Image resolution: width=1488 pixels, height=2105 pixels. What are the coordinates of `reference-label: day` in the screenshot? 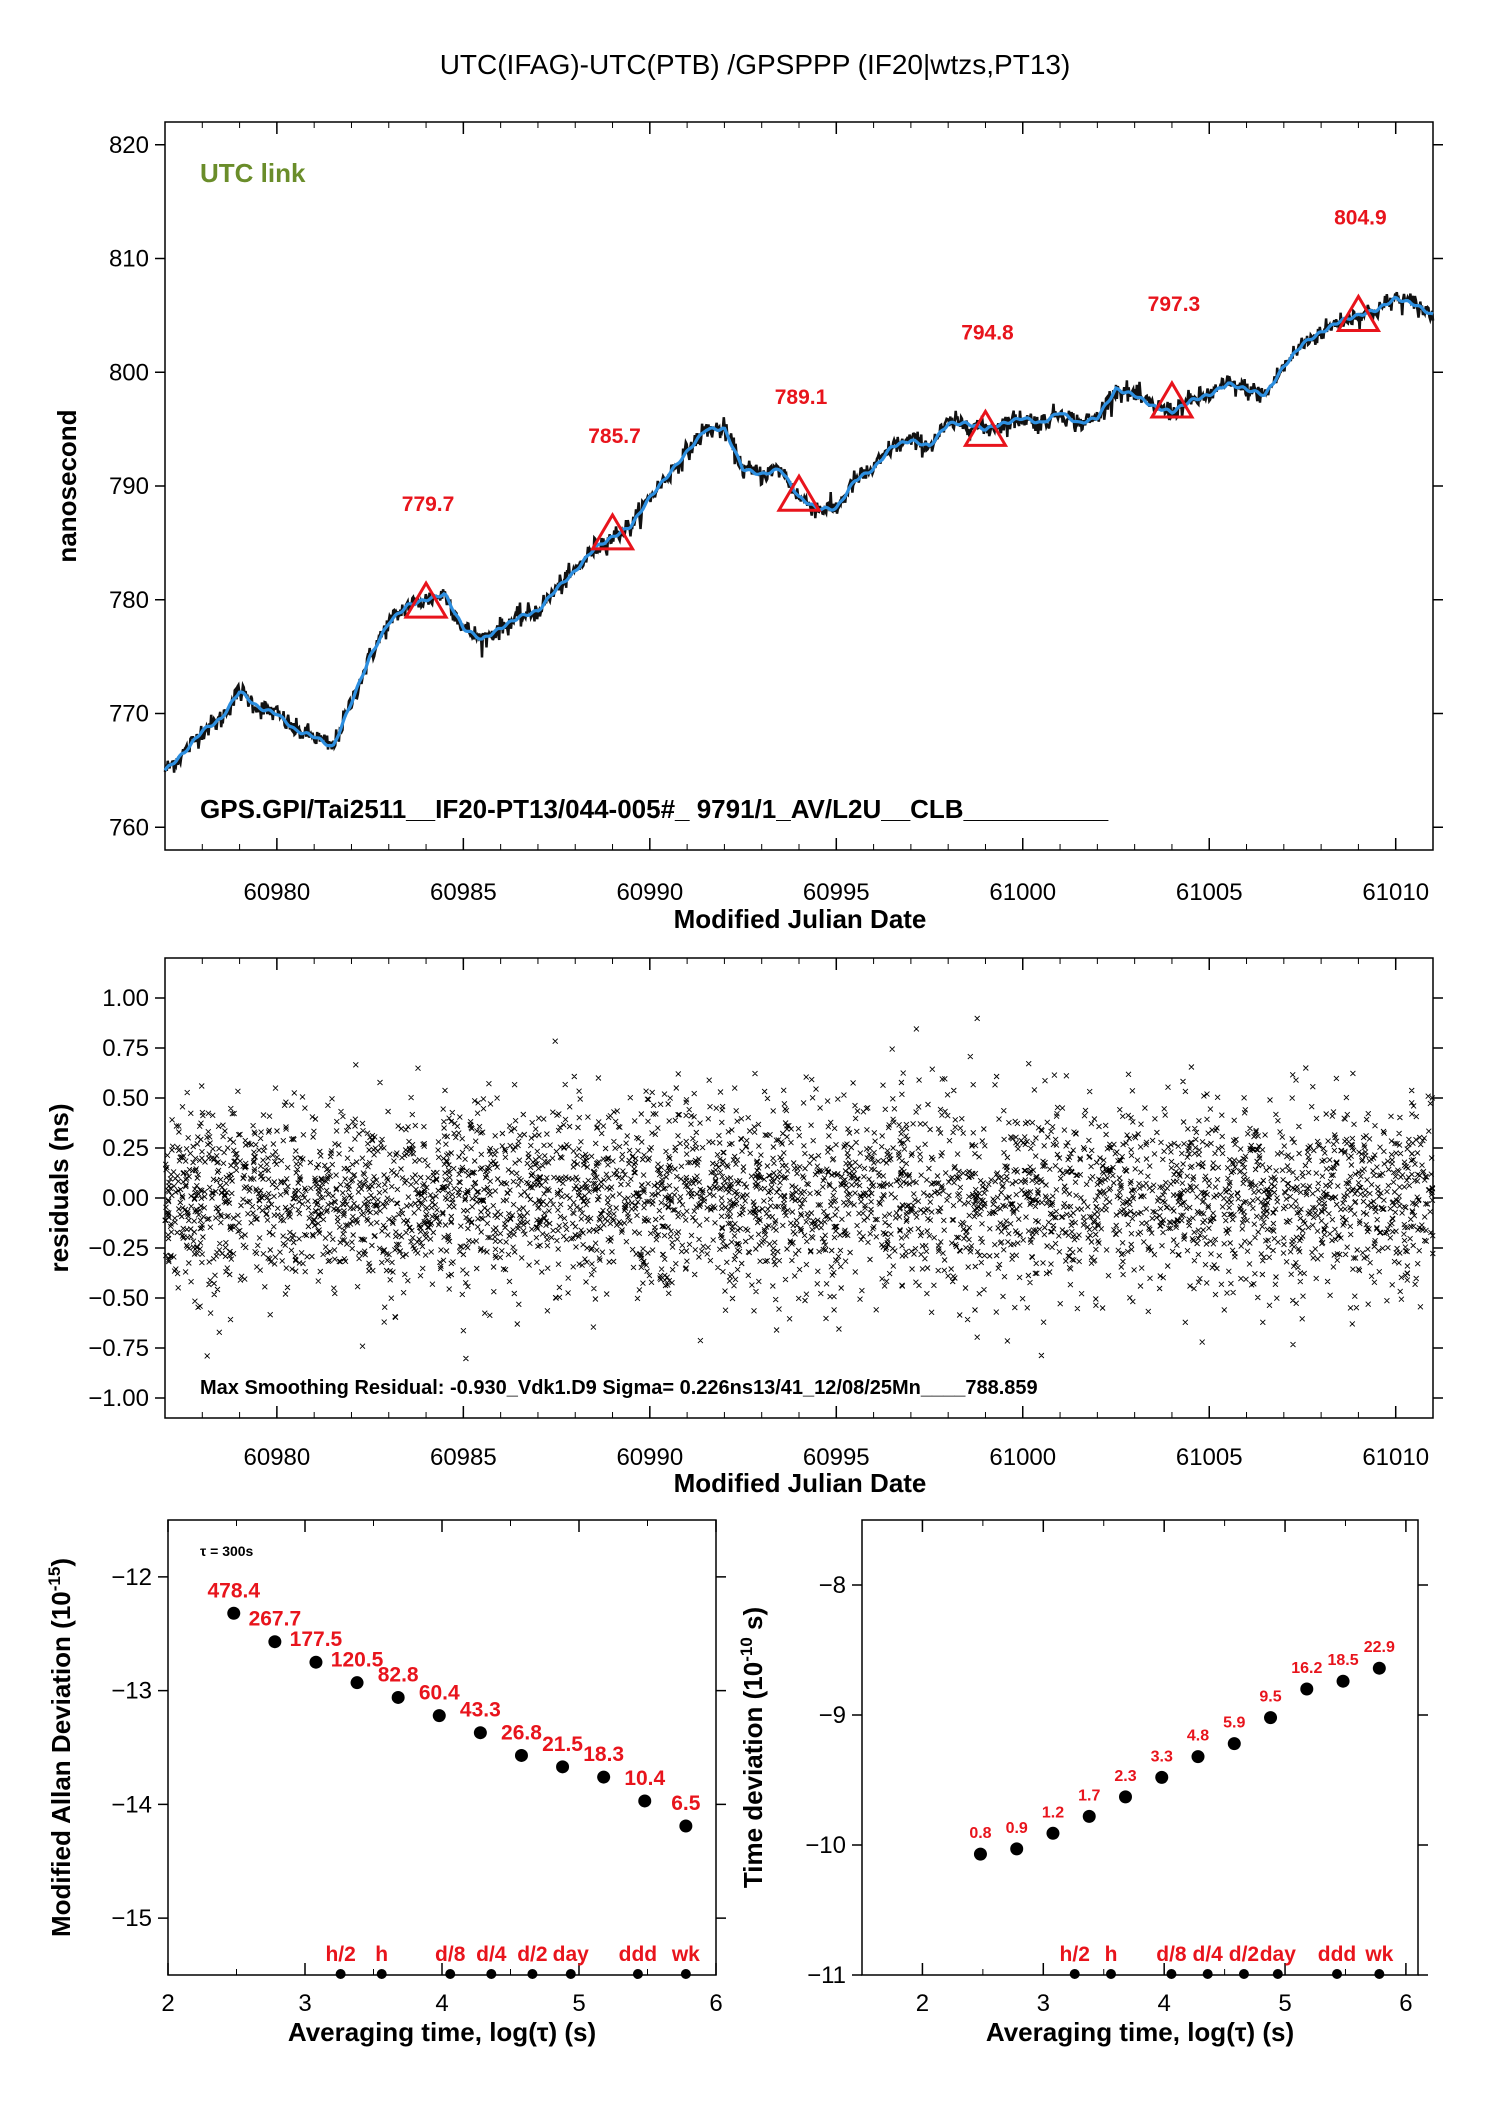 It's located at (571, 1954).